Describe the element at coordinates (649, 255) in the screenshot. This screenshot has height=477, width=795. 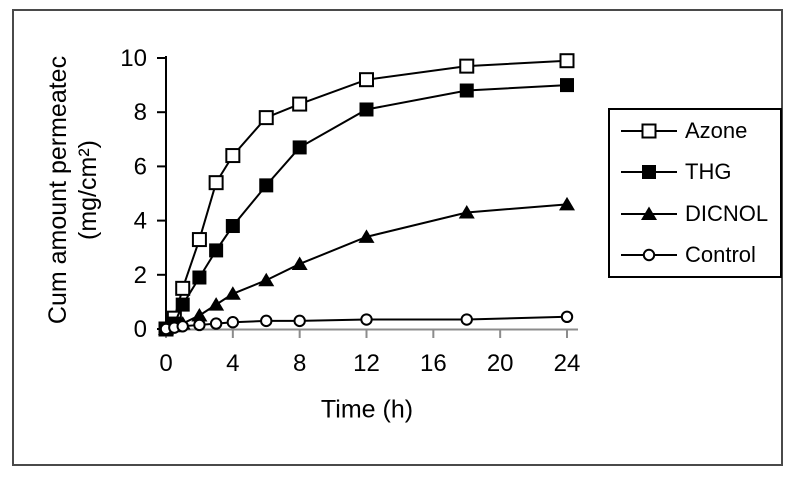
I see `circle-open-icon` at that location.